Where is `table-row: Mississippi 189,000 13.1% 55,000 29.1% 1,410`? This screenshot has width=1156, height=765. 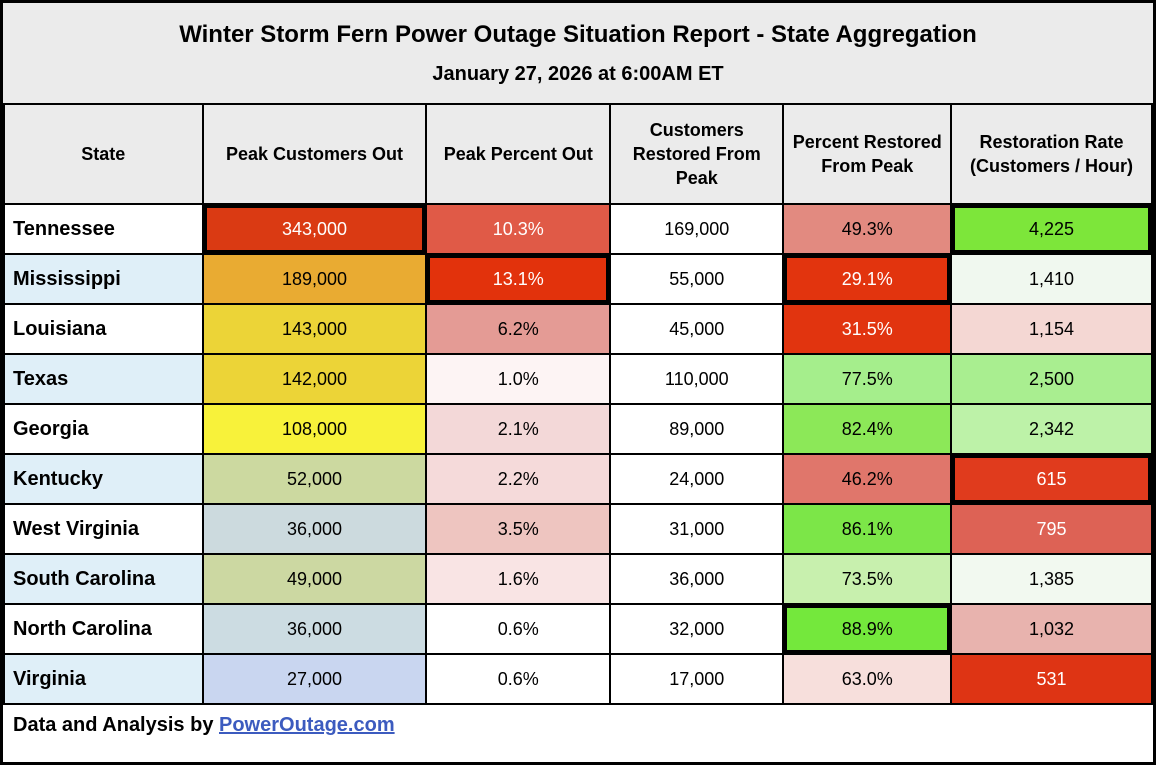 table-row: Mississippi 189,000 13.1% 55,000 29.1% 1,410 is located at coordinates (578, 279).